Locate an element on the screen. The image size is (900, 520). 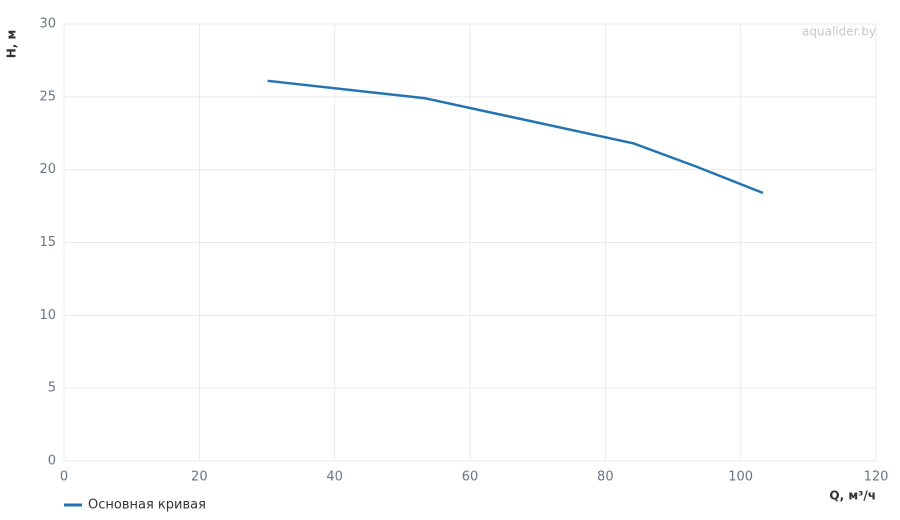
y-tick-label: 20 is located at coordinates (47, 169).